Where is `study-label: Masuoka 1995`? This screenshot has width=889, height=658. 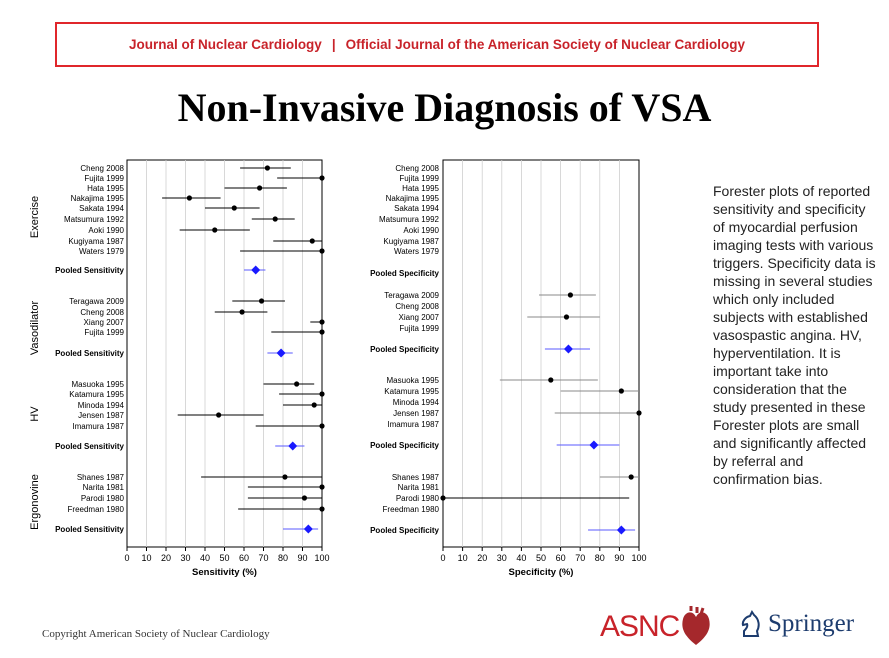
study-label: Masuoka 1995 is located at coordinates (98, 384).